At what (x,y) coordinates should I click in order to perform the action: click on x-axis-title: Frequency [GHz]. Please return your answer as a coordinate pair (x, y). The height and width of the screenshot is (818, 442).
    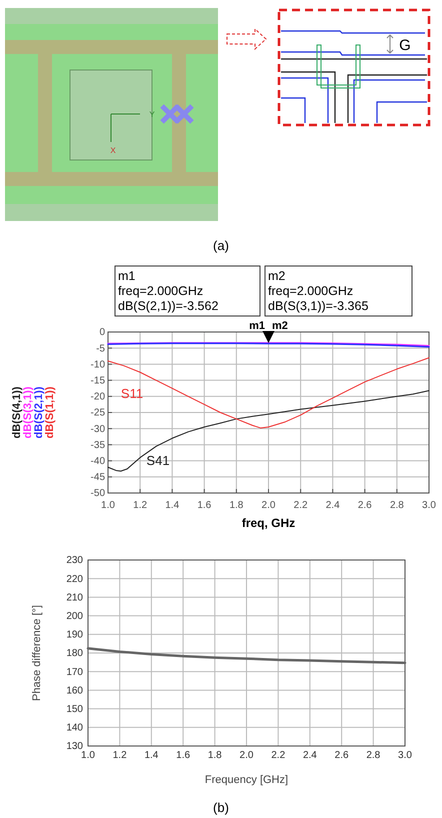
    Looking at the image, I should click on (246, 780).